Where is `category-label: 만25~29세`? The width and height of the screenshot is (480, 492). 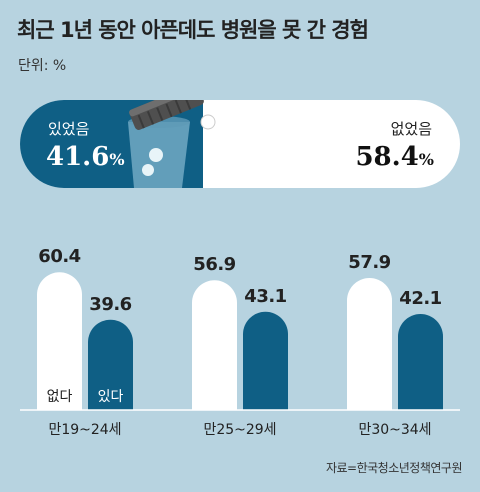
category-label: 만25~29세 is located at coordinates (240, 430).